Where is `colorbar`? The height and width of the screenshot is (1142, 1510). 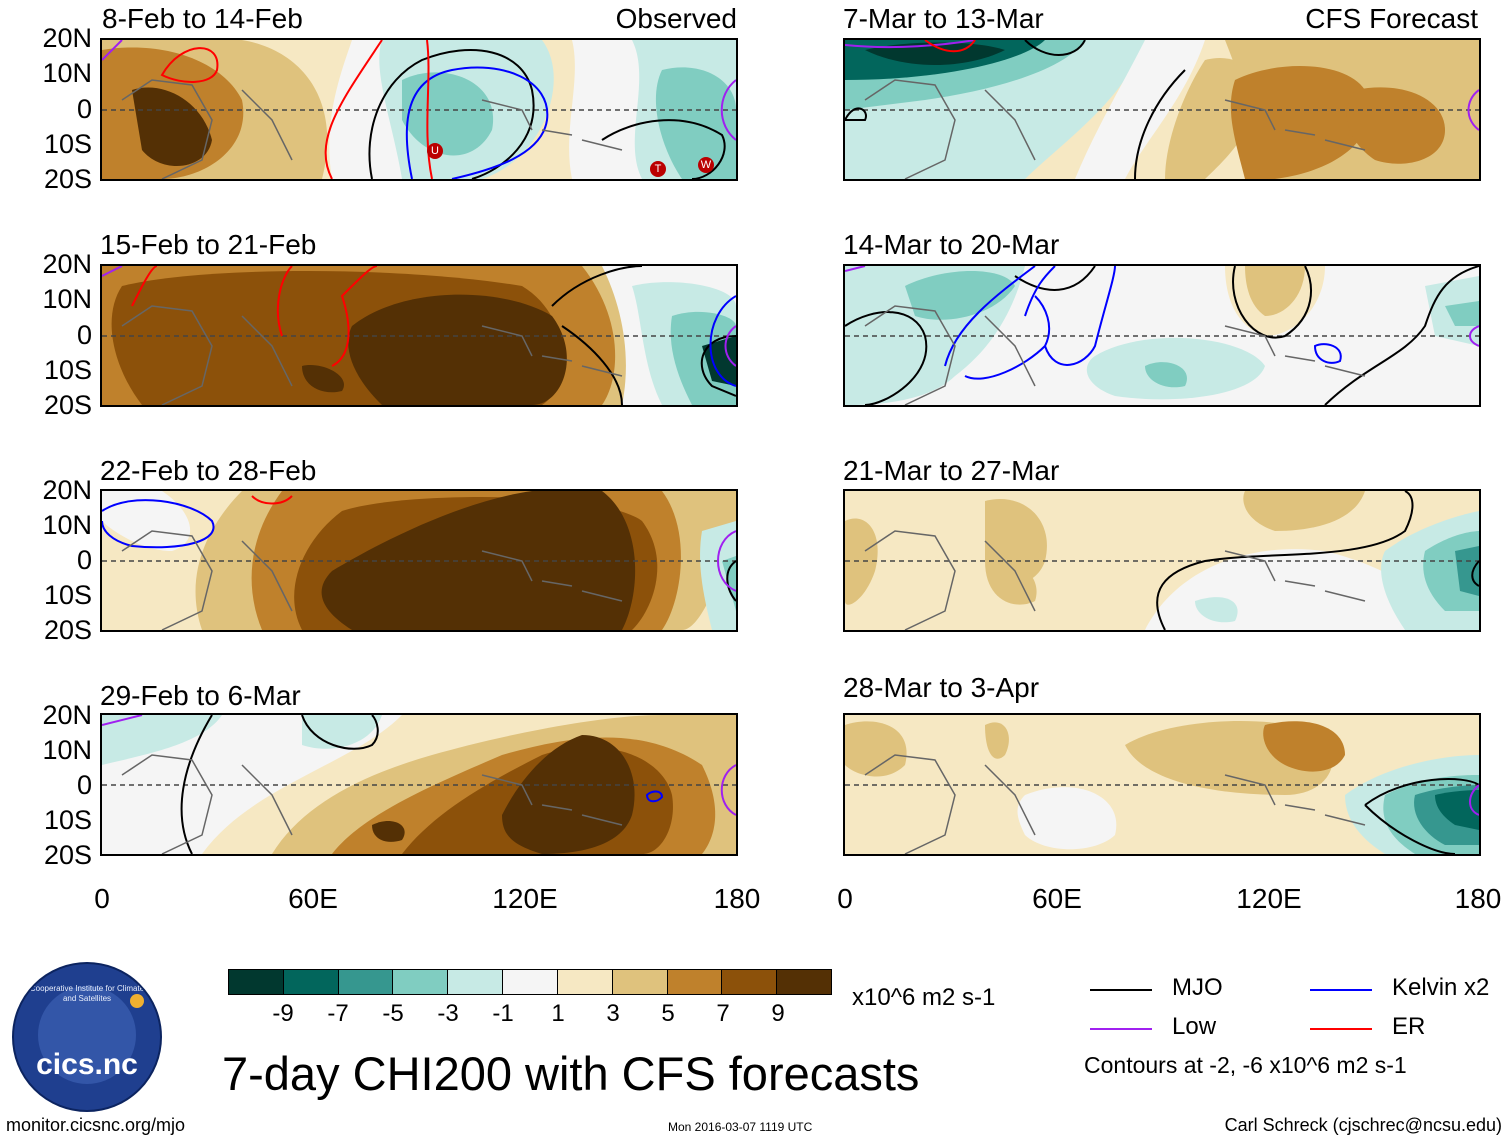 colorbar is located at coordinates (530, 982).